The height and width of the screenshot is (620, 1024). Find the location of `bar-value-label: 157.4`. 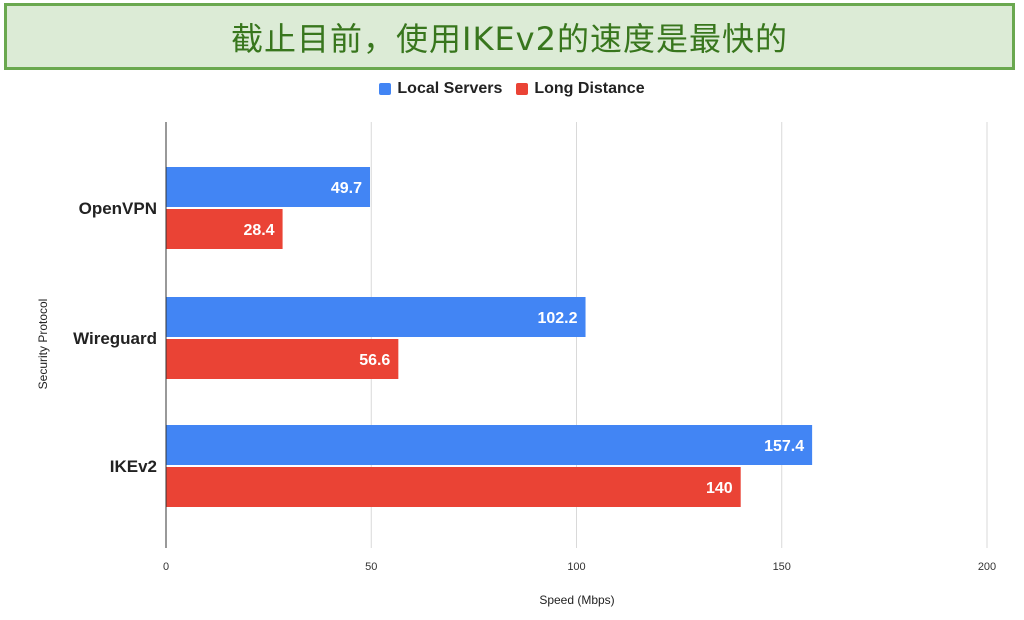

bar-value-label: 157.4 is located at coordinates (784, 446).